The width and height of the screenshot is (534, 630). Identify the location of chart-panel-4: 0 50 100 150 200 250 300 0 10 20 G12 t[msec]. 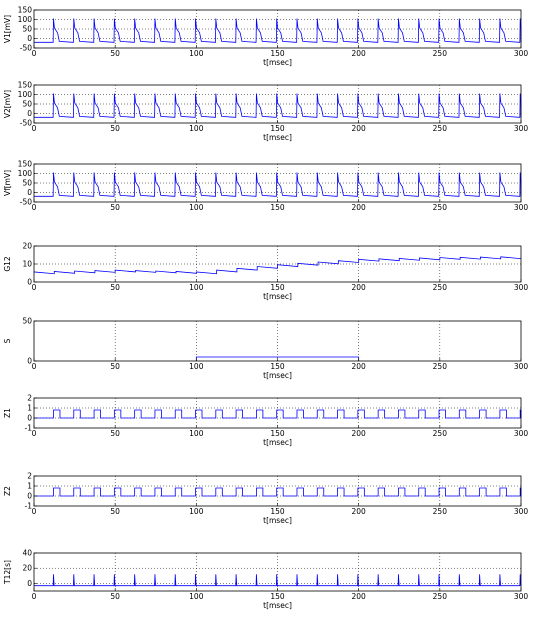
(265, 272).